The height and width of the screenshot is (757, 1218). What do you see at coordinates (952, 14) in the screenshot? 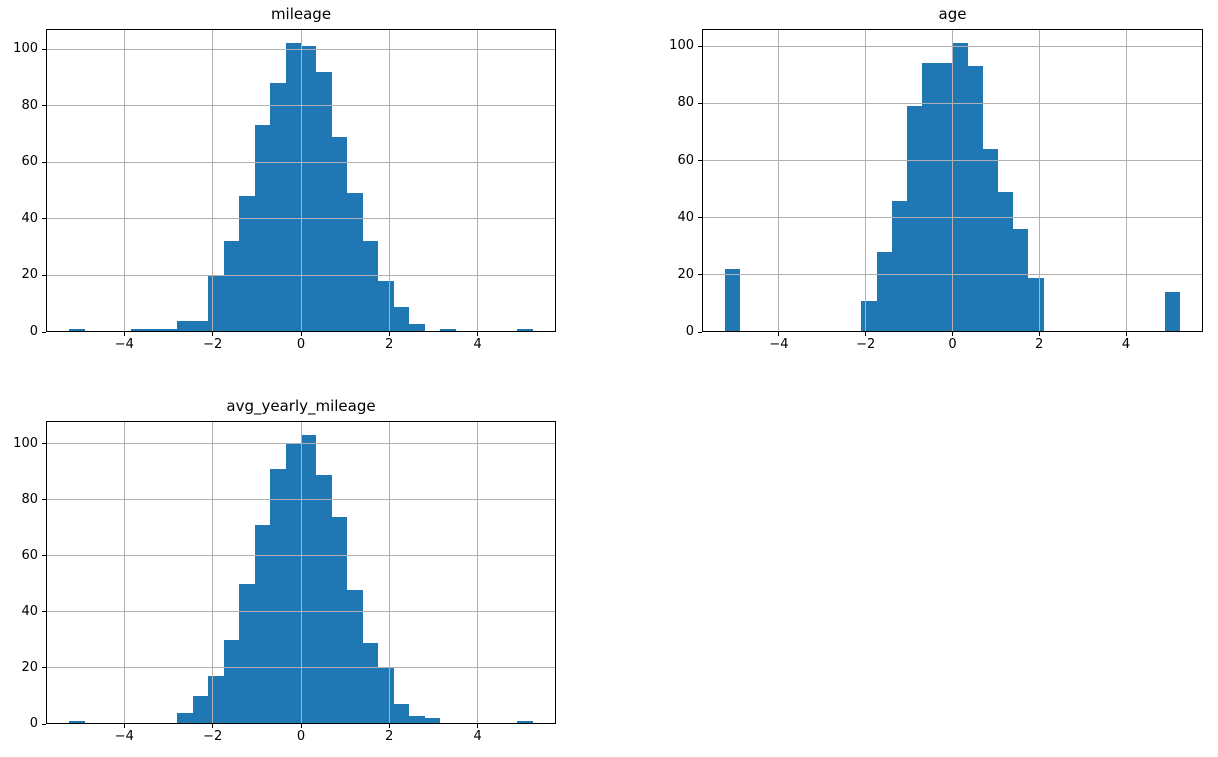
I see `chart-title-age: age` at bounding box center [952, 14].